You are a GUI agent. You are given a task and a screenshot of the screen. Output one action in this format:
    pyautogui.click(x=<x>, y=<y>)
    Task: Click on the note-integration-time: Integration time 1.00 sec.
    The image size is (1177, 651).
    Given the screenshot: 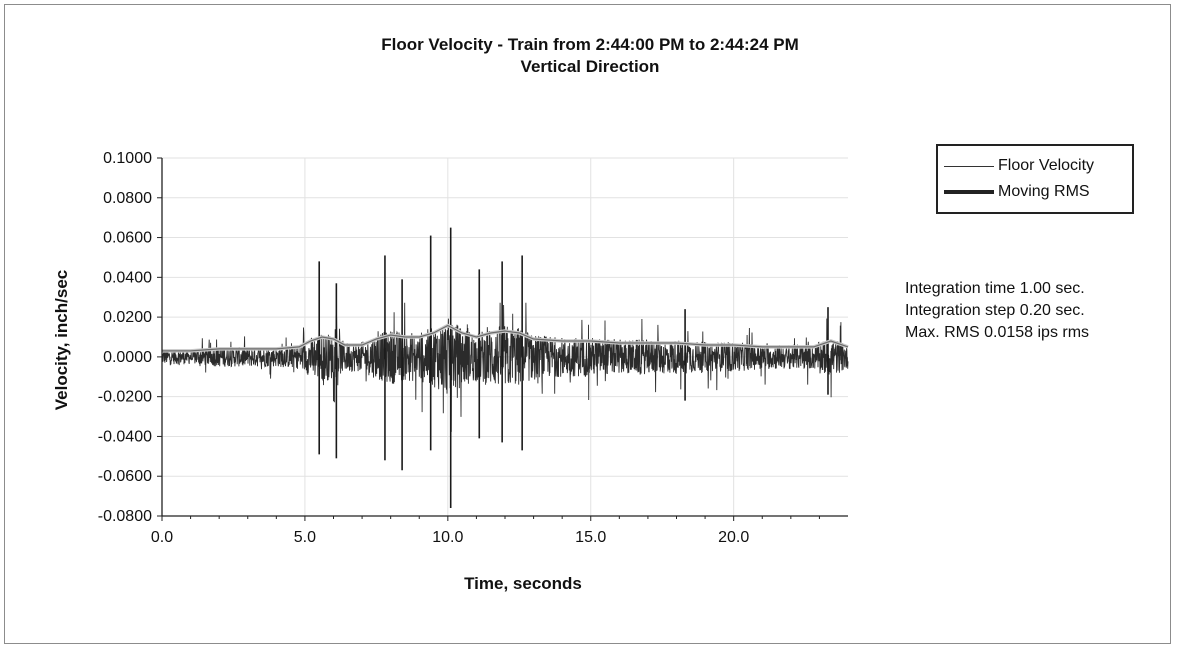 What is the action you would take?
    pyautogui.click(x=997, y=289)
    